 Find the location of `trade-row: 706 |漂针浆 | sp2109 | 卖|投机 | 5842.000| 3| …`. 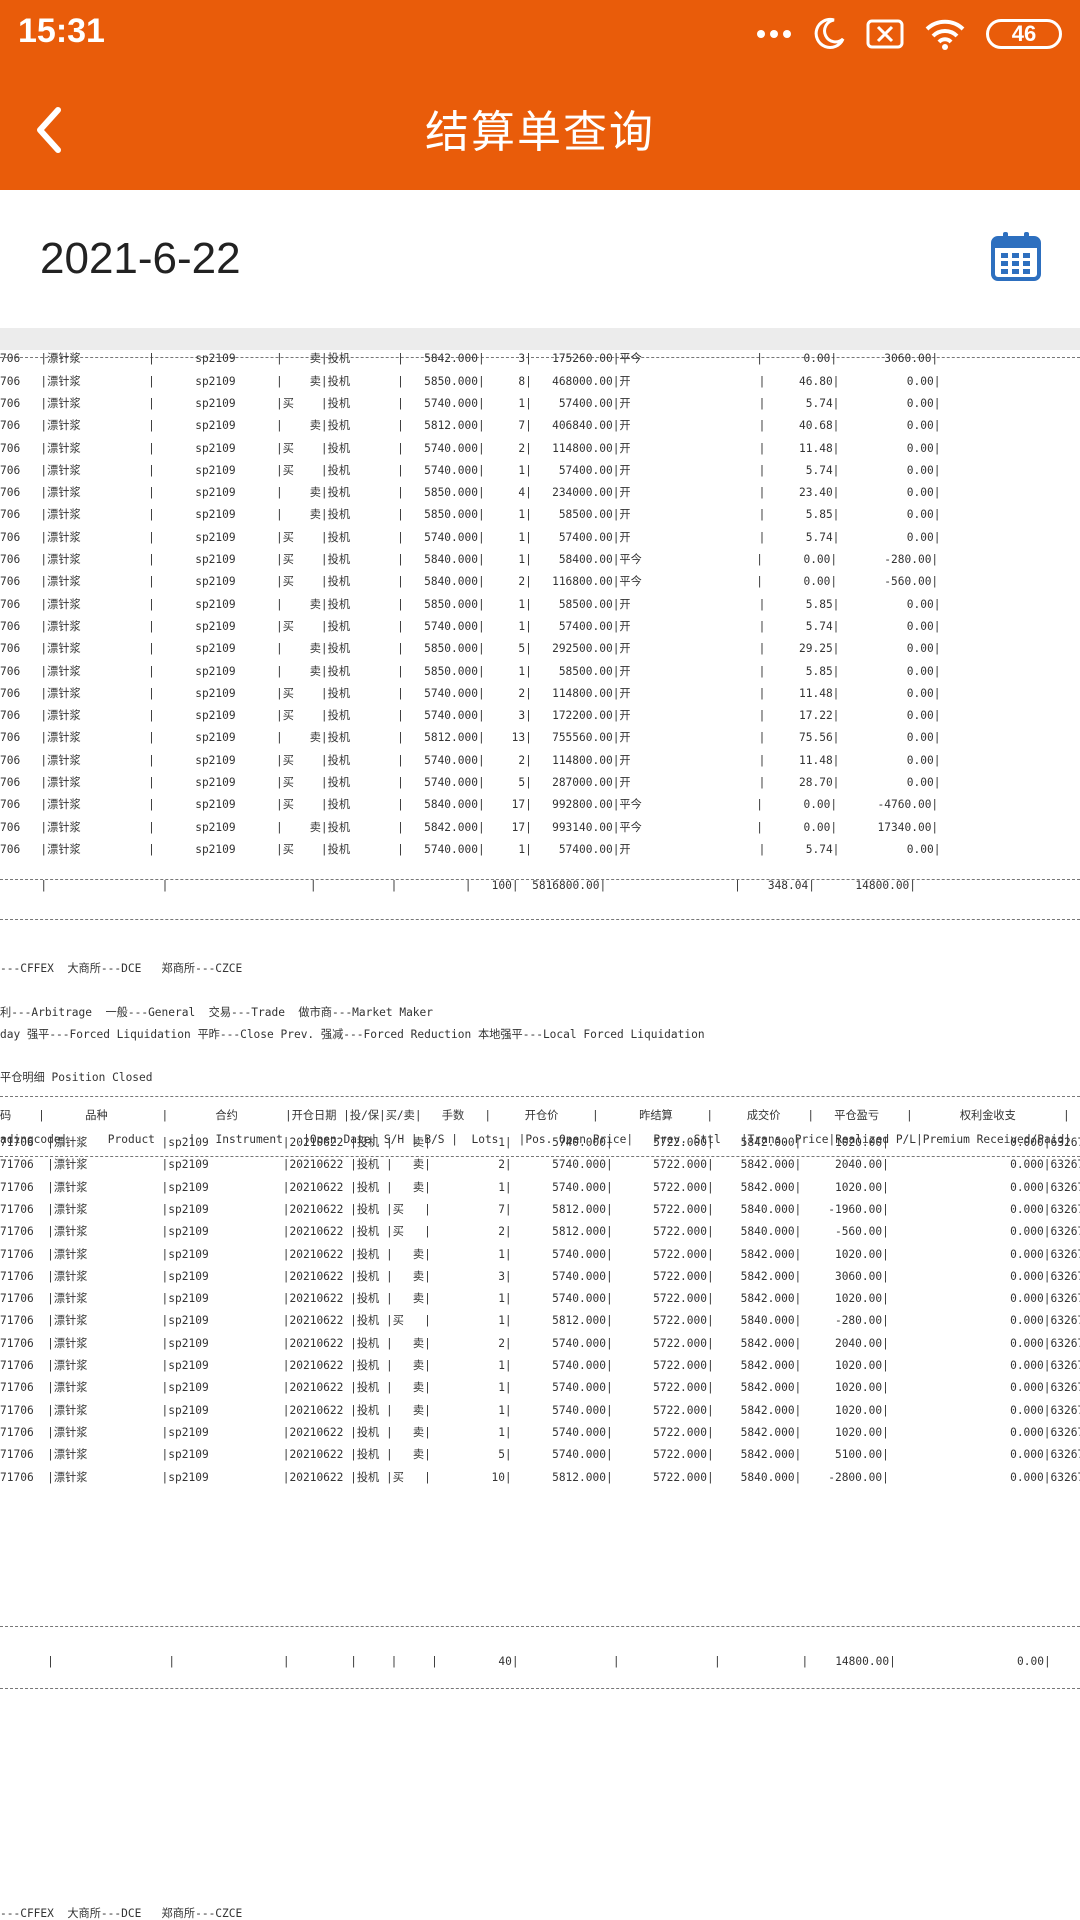

trade-row: 706 |漂针浆 | sp2109 | 卖|投机 | 5842.000| 3| … is located at coordinates (469, 359).